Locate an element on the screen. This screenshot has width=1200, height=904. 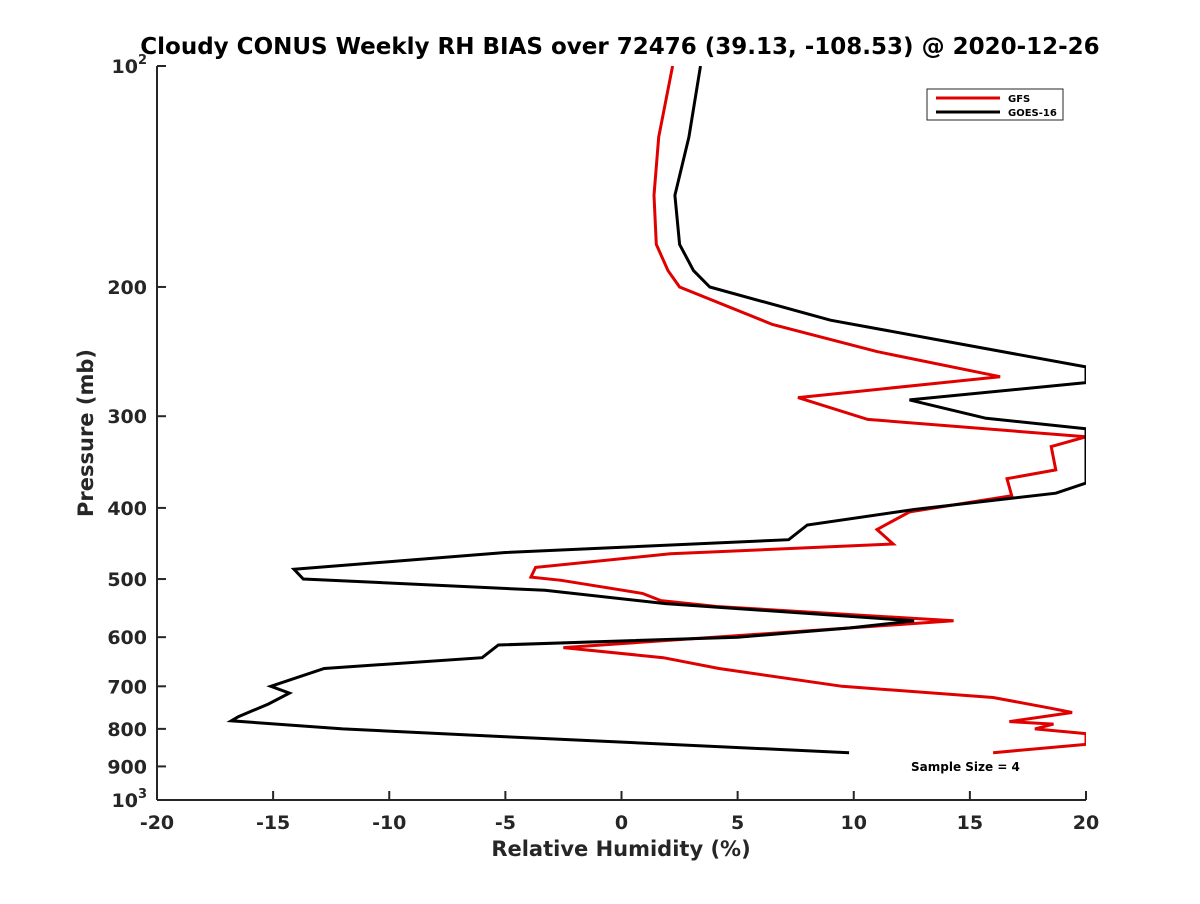
x-tick-label: 5 is located at coordinates (737, 823).